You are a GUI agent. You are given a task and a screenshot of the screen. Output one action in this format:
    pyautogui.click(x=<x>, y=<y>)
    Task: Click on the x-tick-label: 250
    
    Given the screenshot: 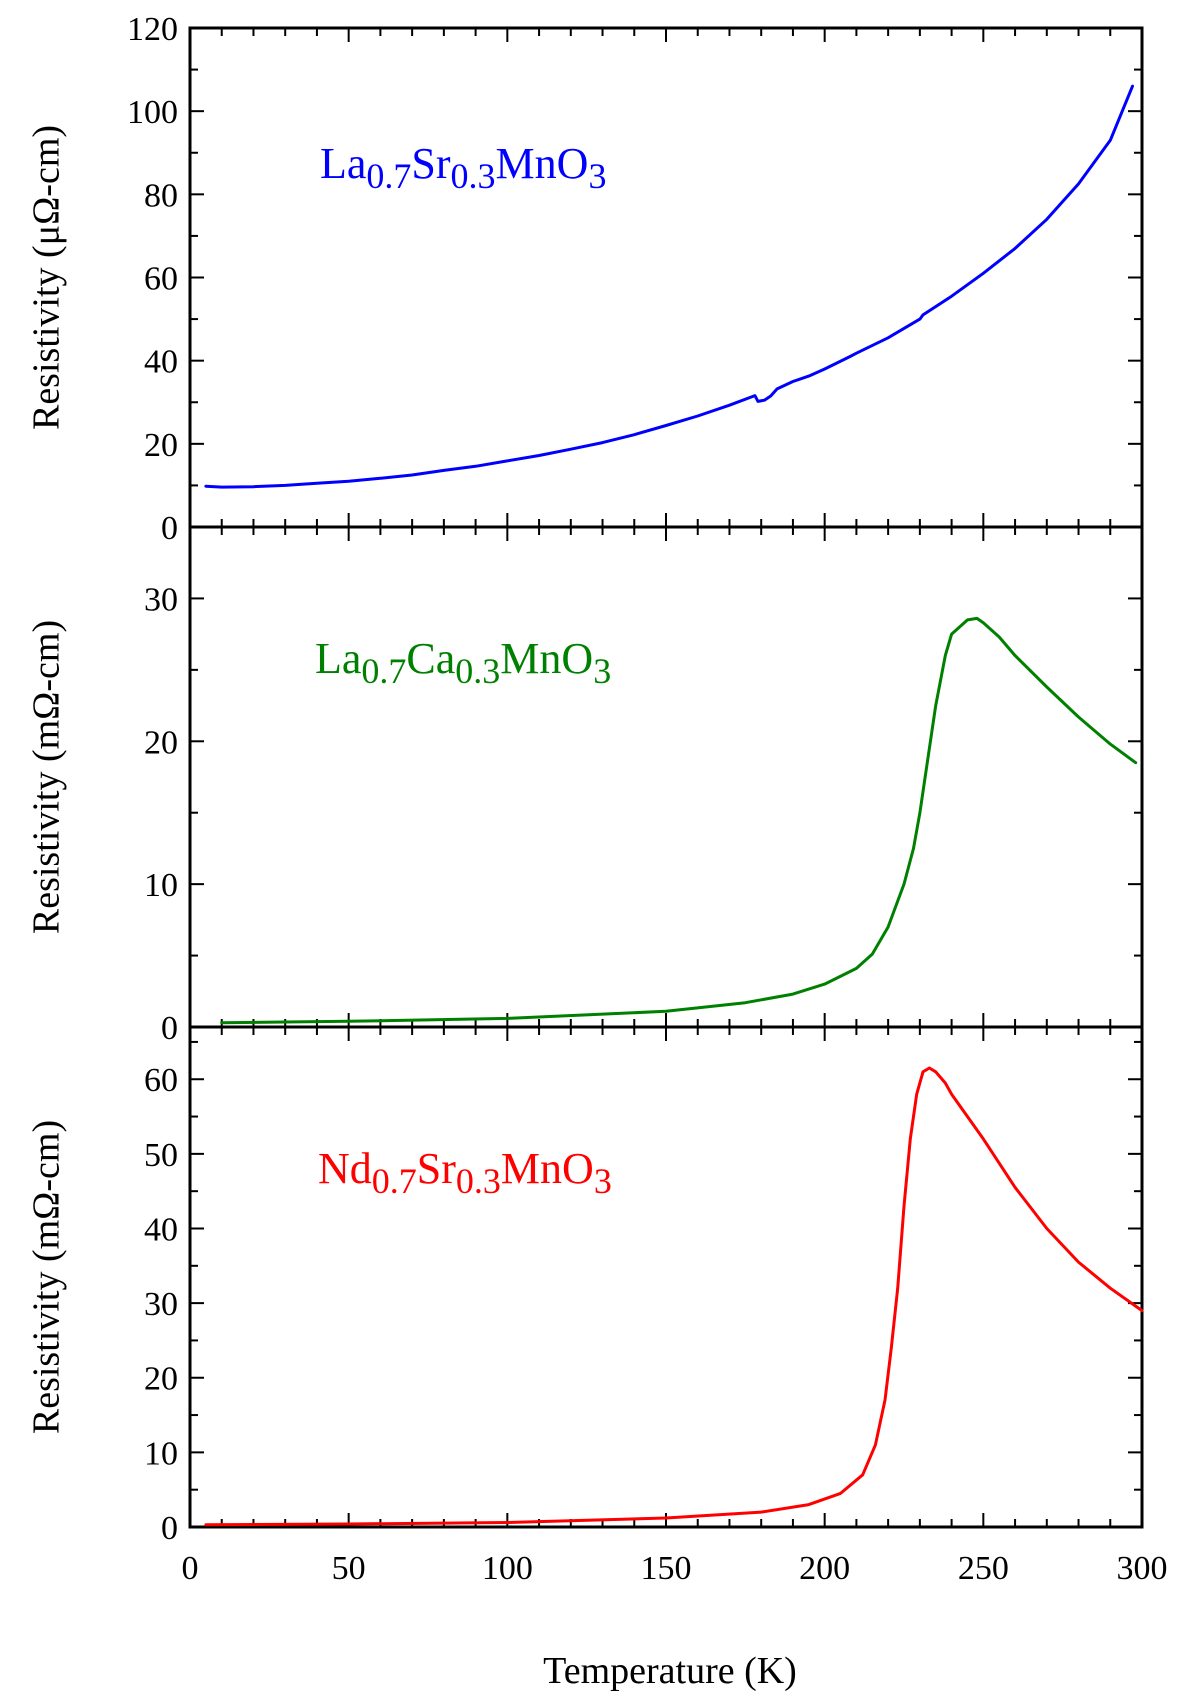 What is the action you would take?
    pyautogui.click(x=983, y=1568)
    